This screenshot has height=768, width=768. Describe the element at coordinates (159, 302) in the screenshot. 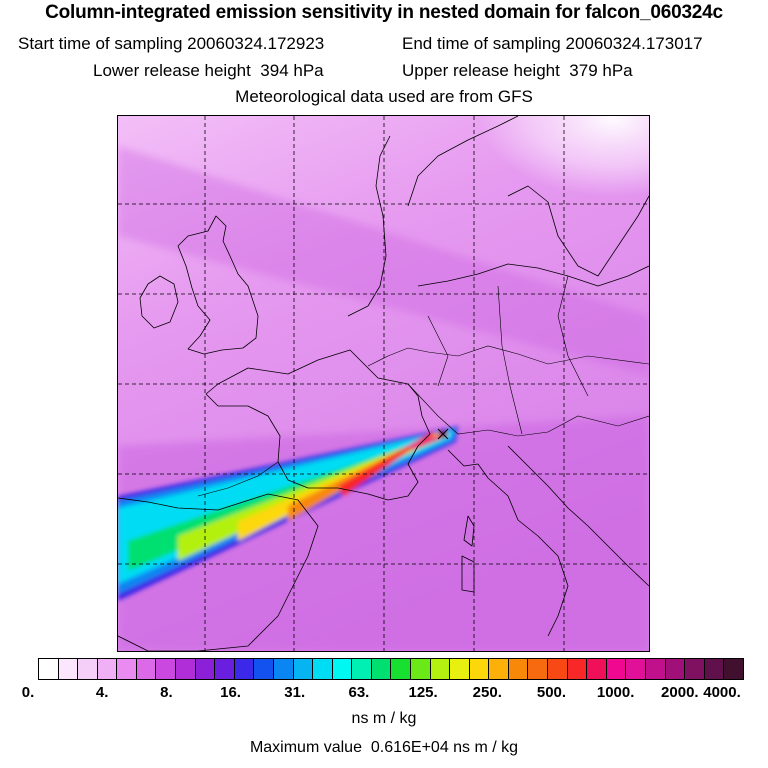

I see `ireland-coast` at that location.